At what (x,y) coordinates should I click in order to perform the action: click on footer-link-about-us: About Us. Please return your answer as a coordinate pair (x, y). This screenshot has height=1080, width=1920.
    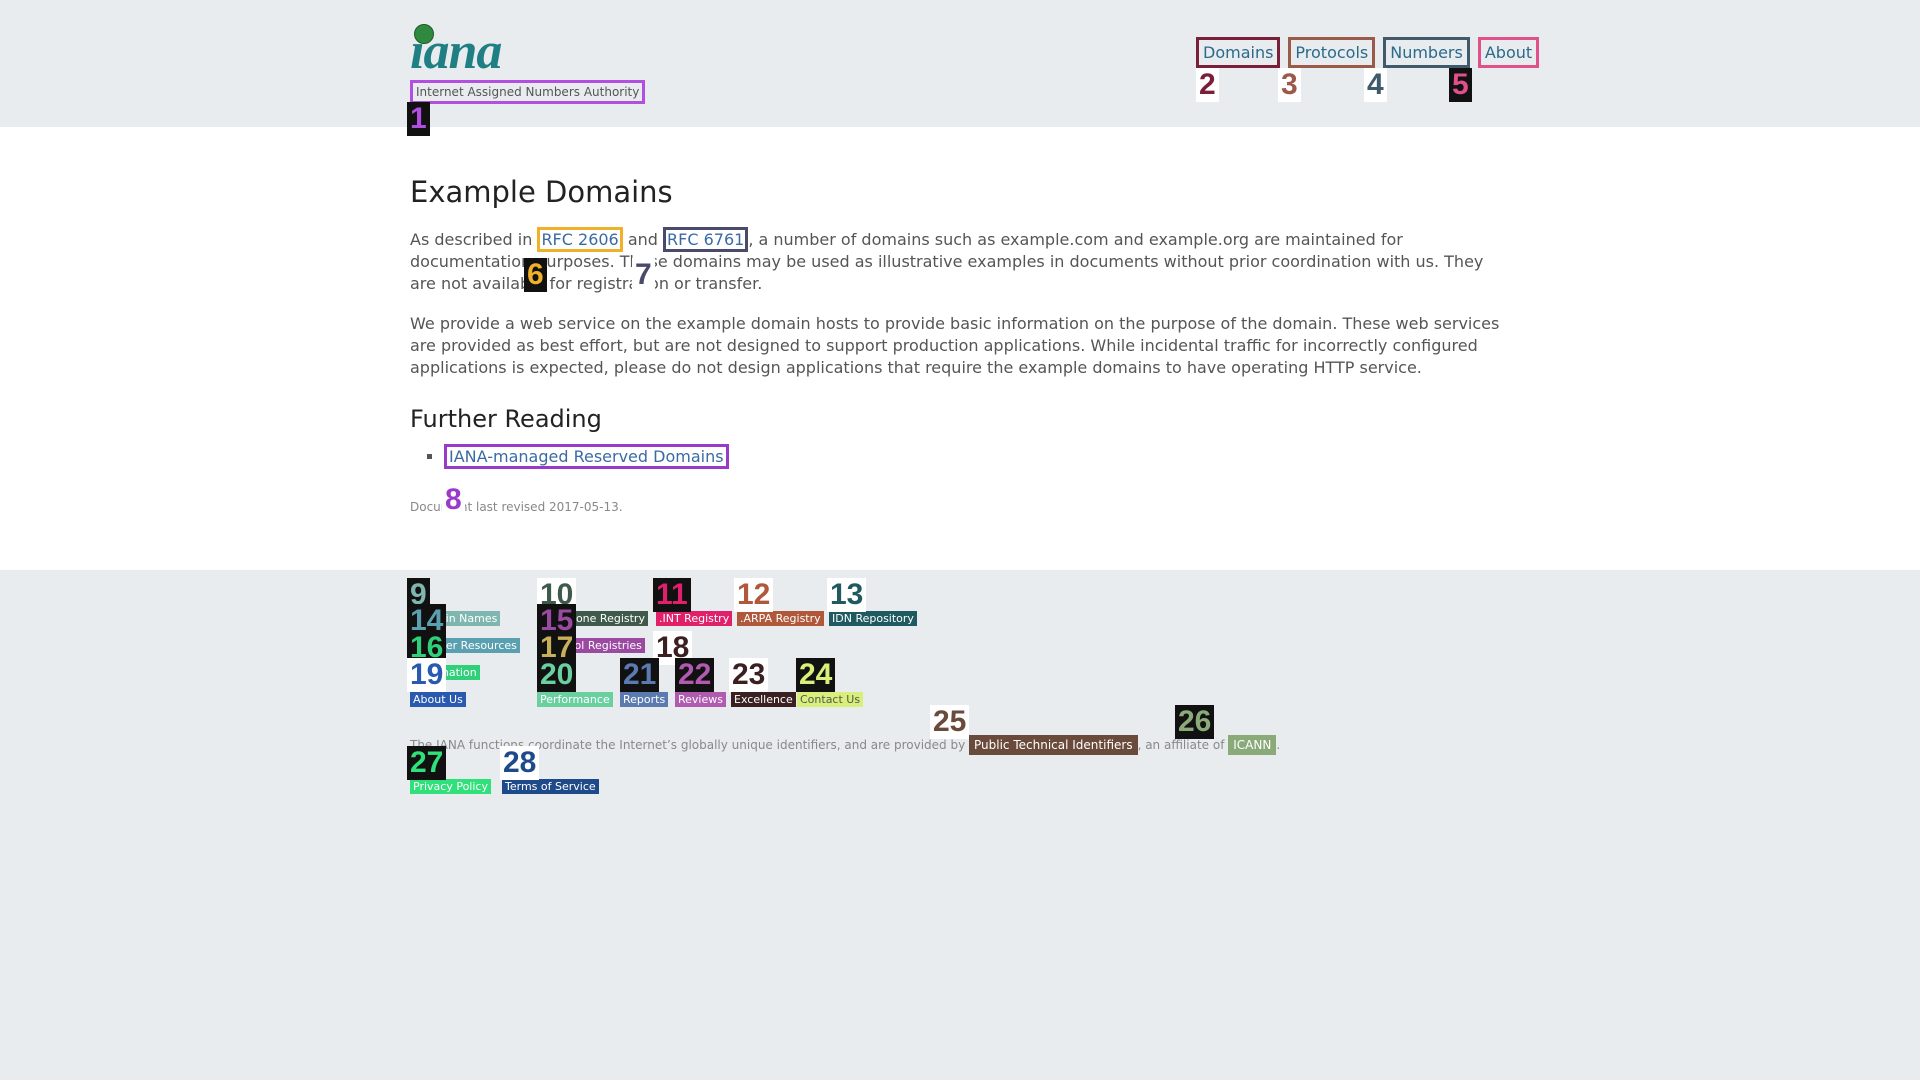
    Looking at the image, I should click on (438, 699).